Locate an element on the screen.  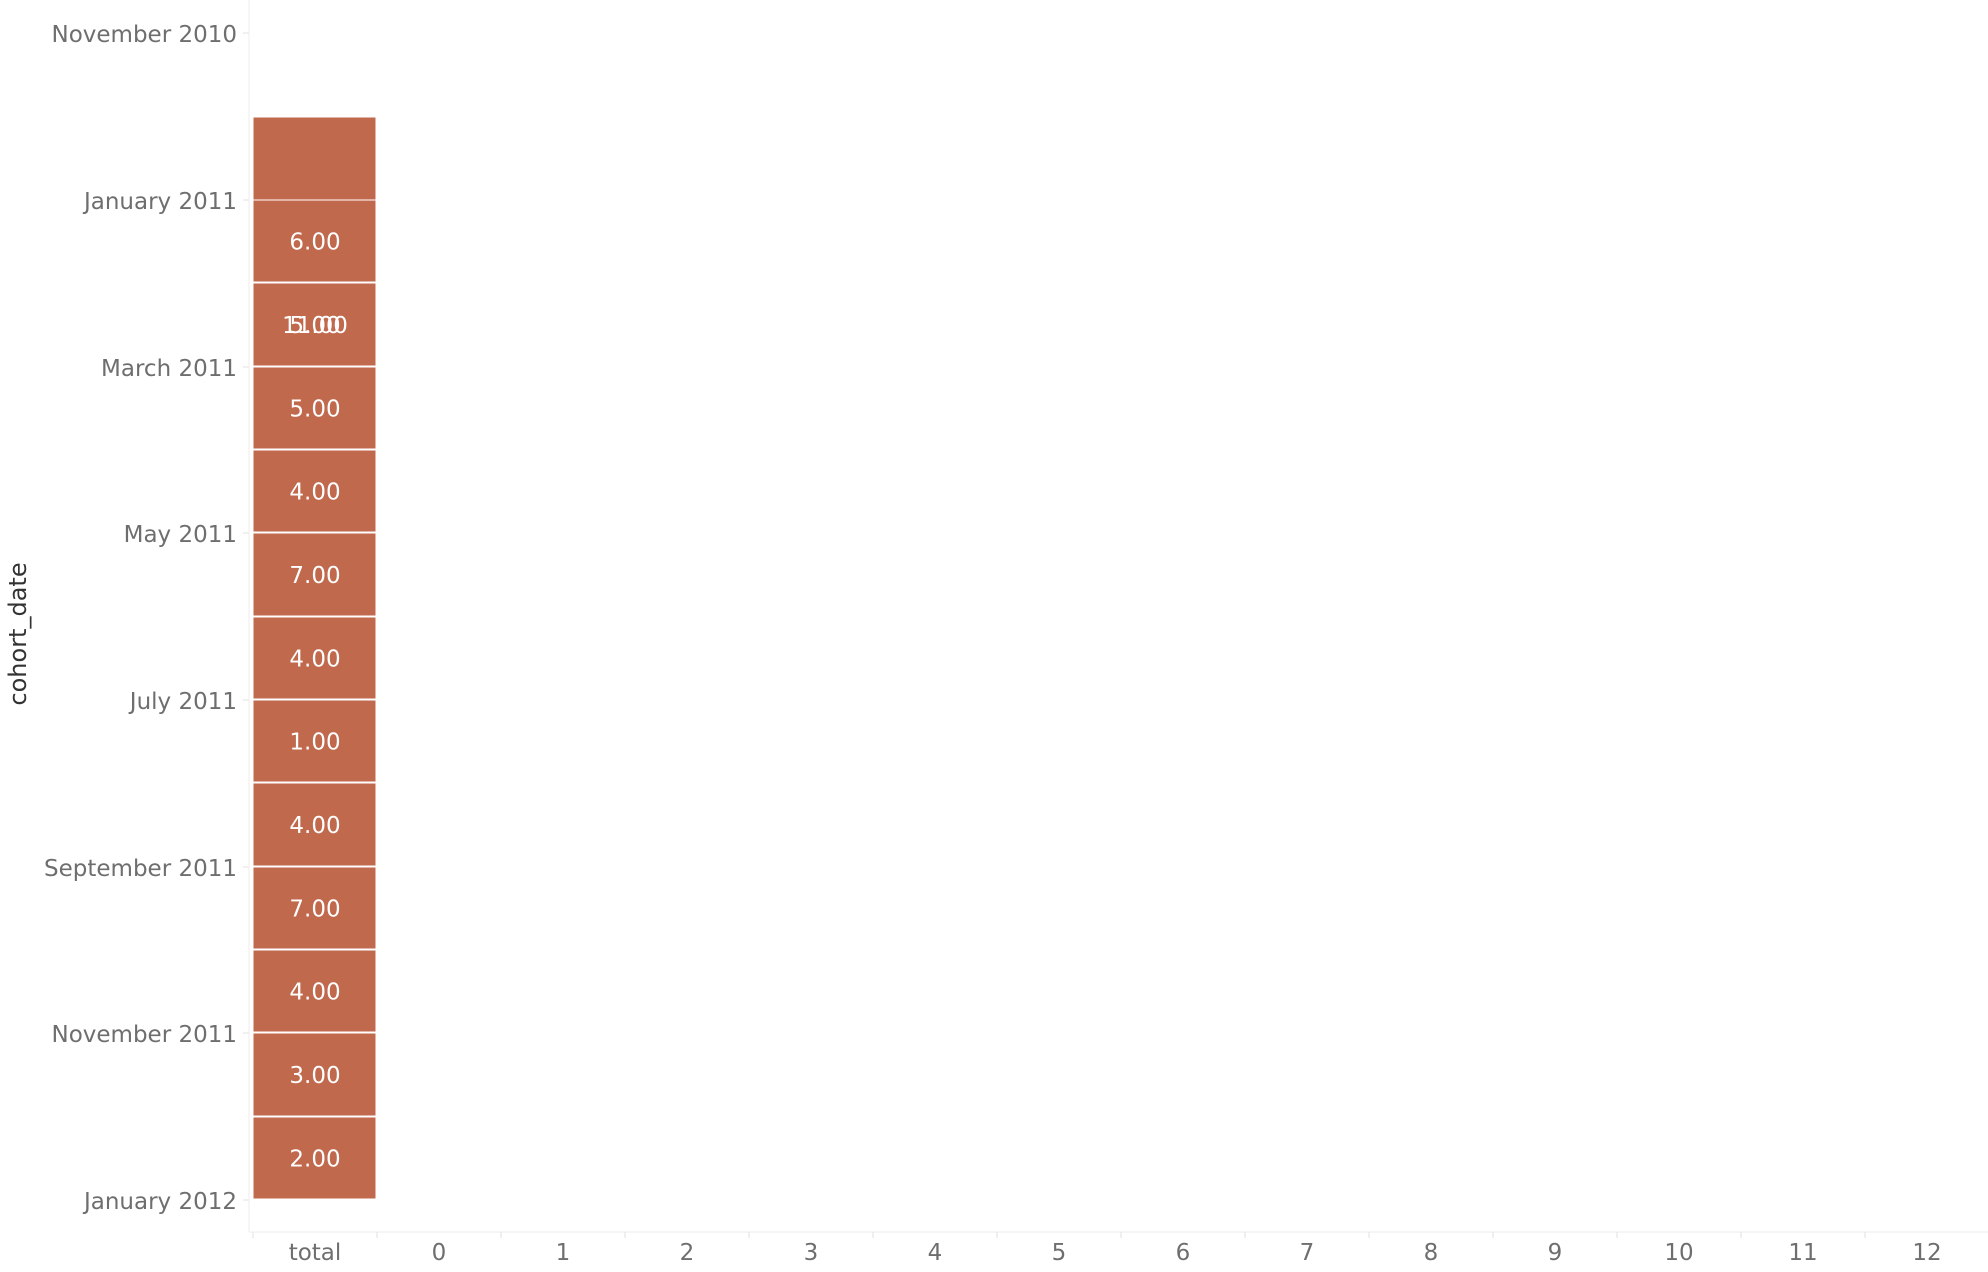
x-tick-label: 9 is located at coordinates (1555, 1253).